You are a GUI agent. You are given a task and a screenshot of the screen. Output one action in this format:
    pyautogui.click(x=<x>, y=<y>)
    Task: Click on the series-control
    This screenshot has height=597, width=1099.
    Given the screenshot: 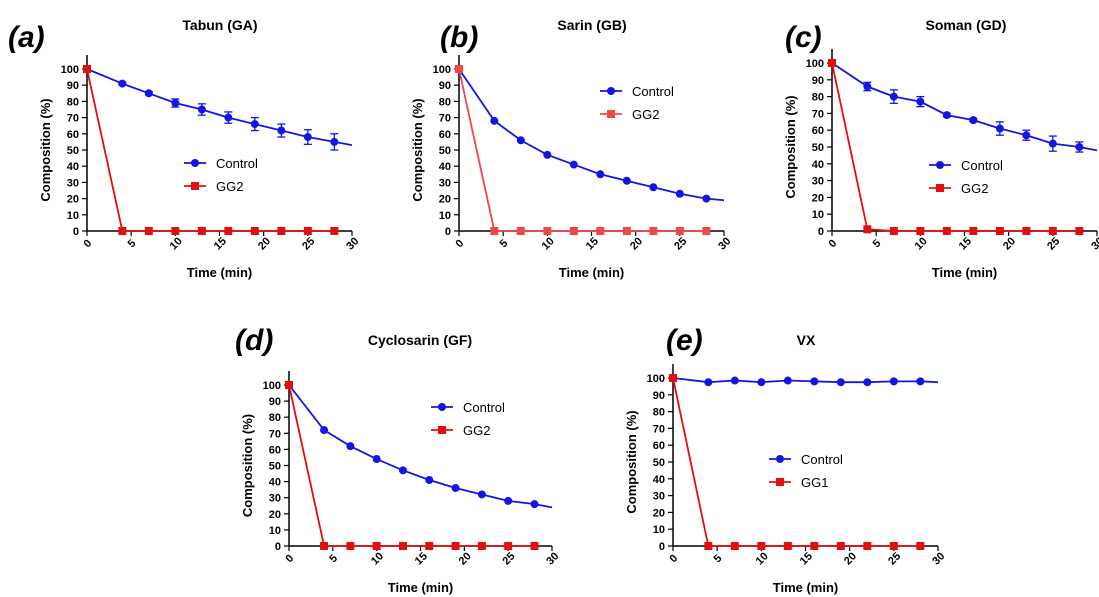 What is the action you would take?
    pyautogui.click(x=590, y=134)
    